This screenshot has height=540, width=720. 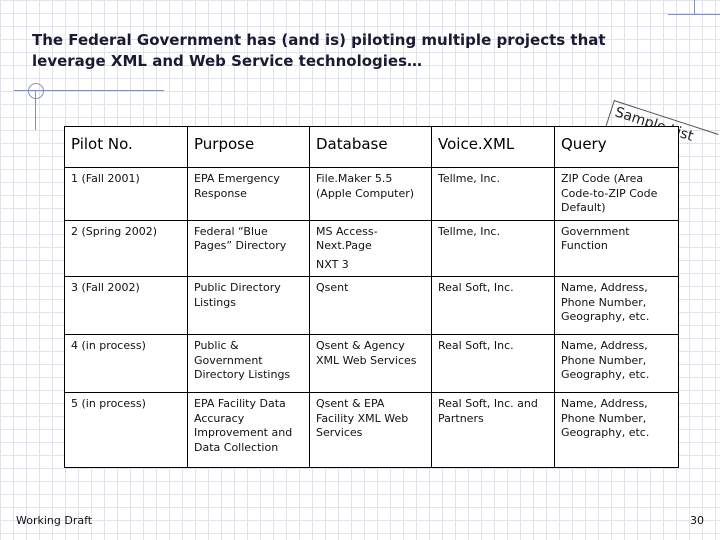 I want to click on cell-database-line: MS Access-Next.Page, so click(x=347, y=238).